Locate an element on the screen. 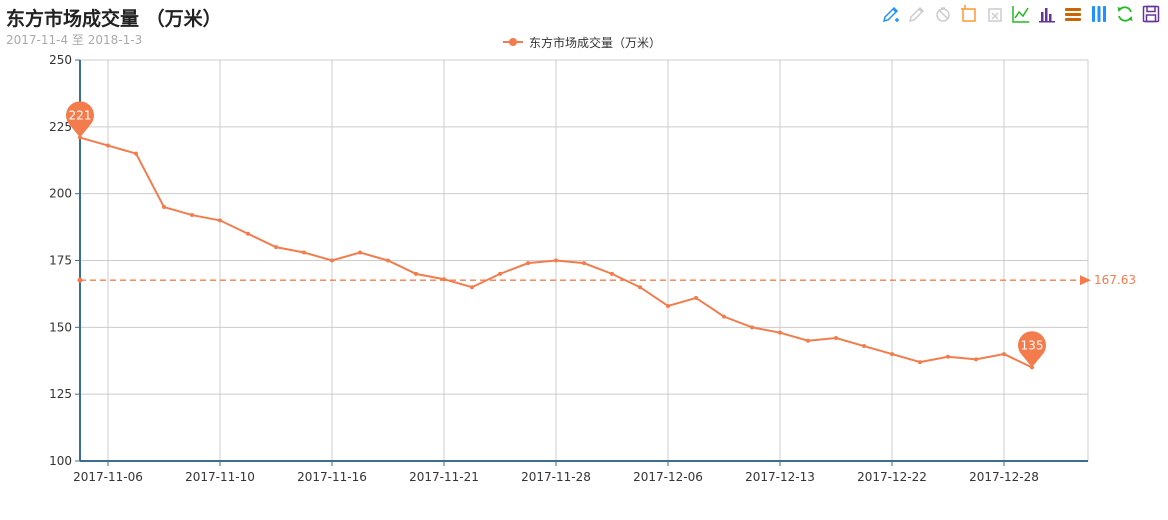 The width and height of the screenshot is (1168, 520). data-zoom-reset-button is located at coordinates (995, 14).